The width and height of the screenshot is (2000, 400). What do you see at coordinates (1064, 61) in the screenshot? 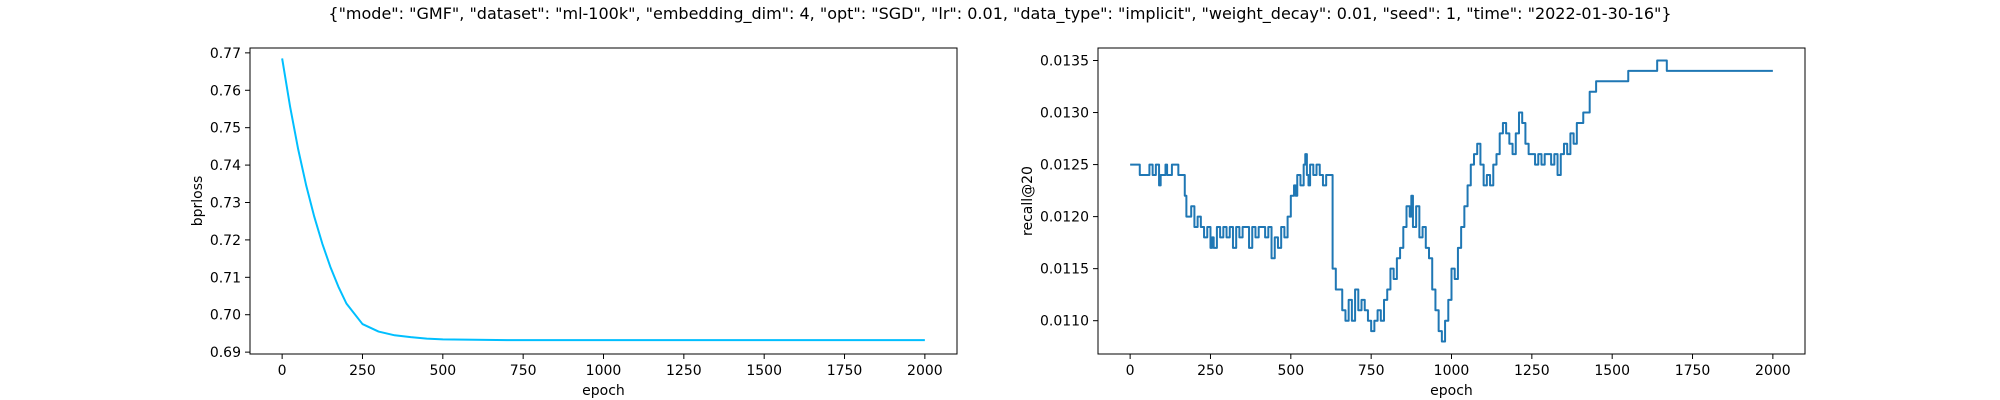
I see `recall-y-tick-label: 0.0135` at bounding box center [1064, 61].